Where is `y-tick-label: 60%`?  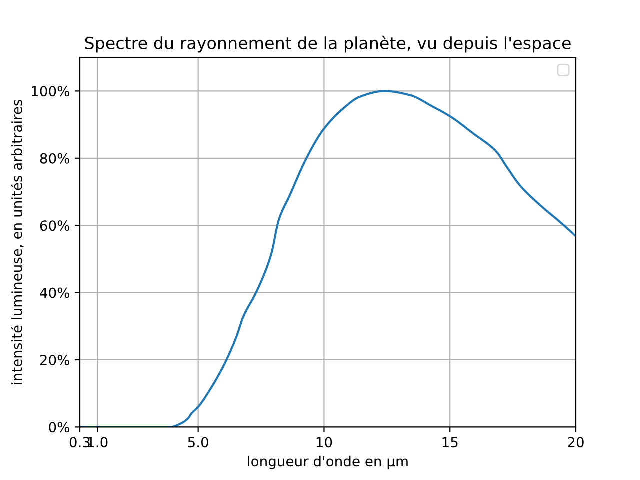 y-tick-label: 60% is located at coordinates (55, 226).